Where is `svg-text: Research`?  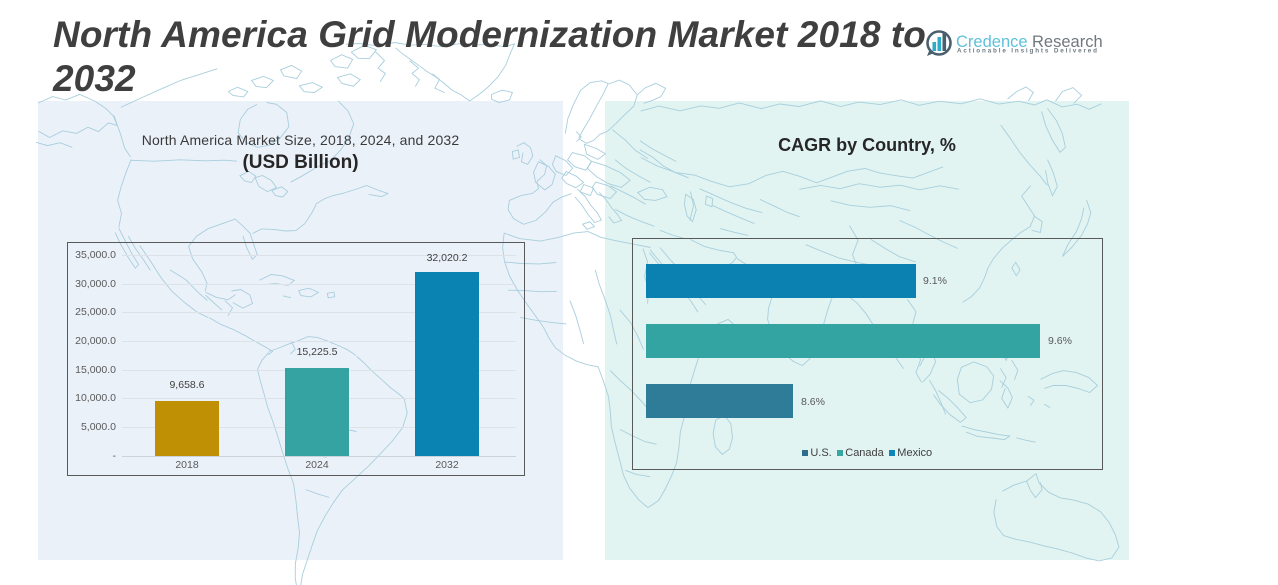
svg-text: Research is located at coordinates (1067, 42).